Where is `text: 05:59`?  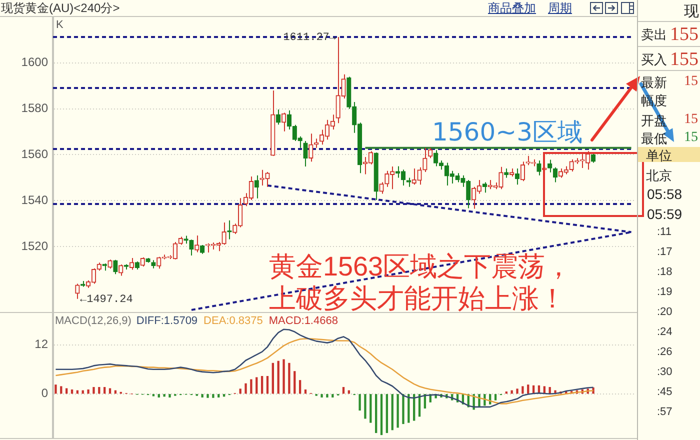
text: 05:59 is located at coordinates (664, 214).